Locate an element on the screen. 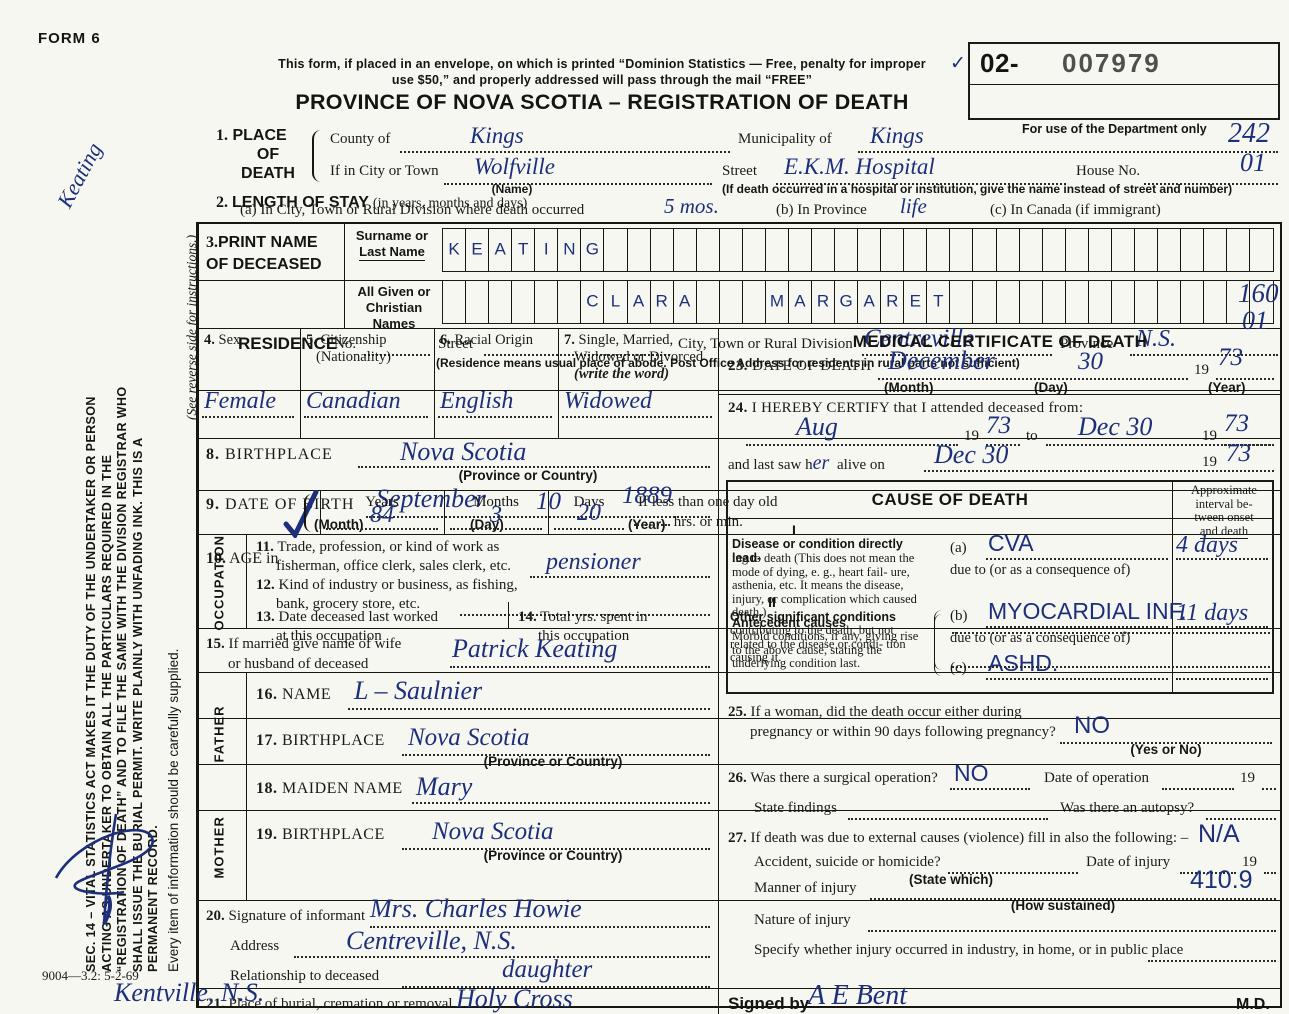  certify-from-year-field: 73 is located at coordinates (1003, 429).